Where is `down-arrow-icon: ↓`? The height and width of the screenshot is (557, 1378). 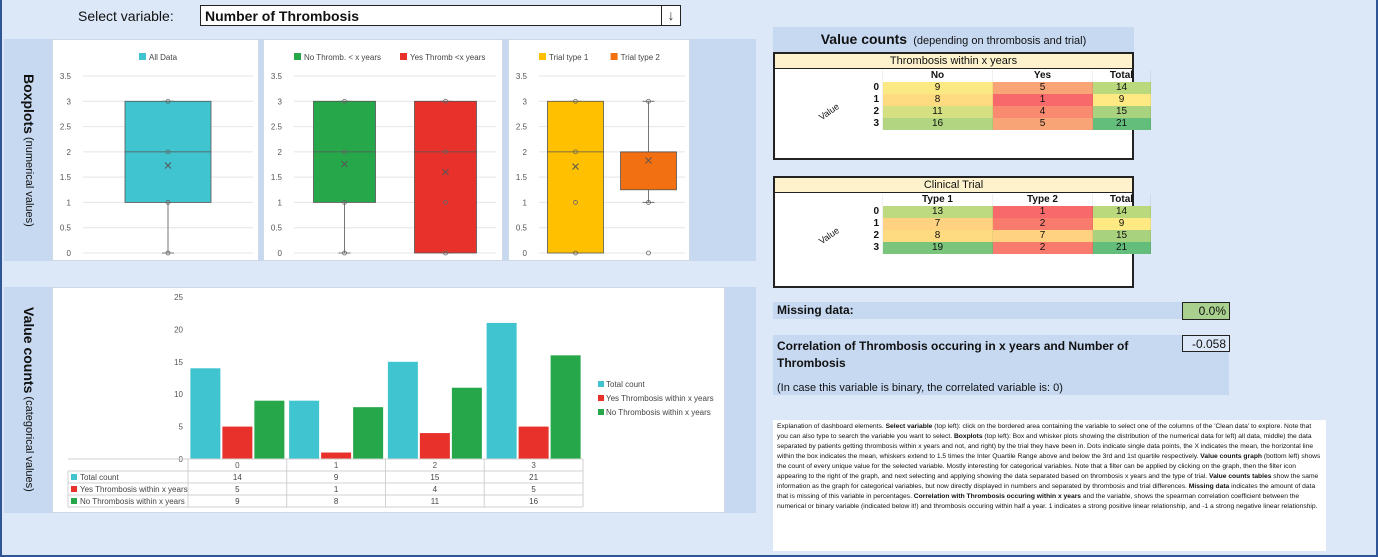
down-arrow-icon: ↓ is located at coordinates (670, 15).